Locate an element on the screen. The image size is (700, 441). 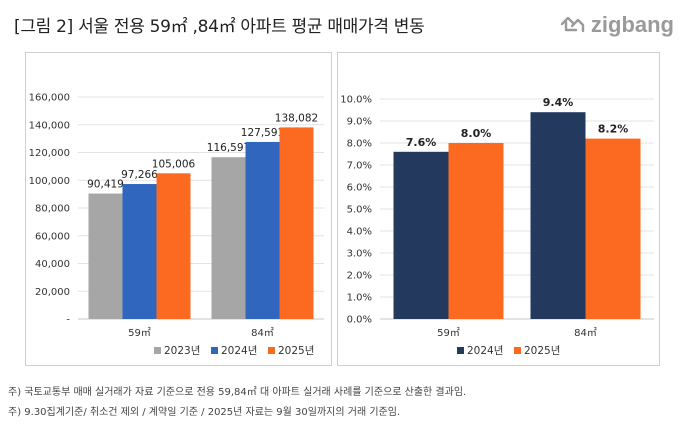
y-tick-label: 7.0% is located at coordinates (359, 166).